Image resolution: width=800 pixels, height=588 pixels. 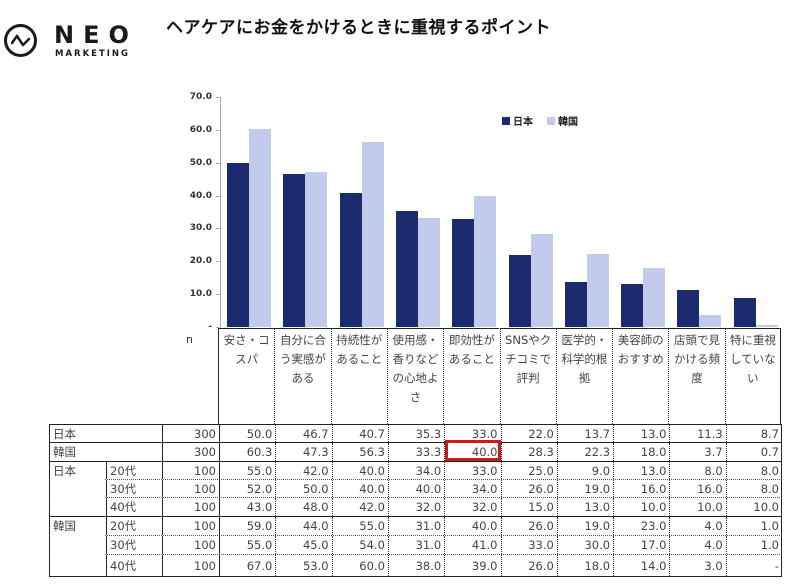 I want to click on y-tick-label: 70.0, so click(x=200, y=97).